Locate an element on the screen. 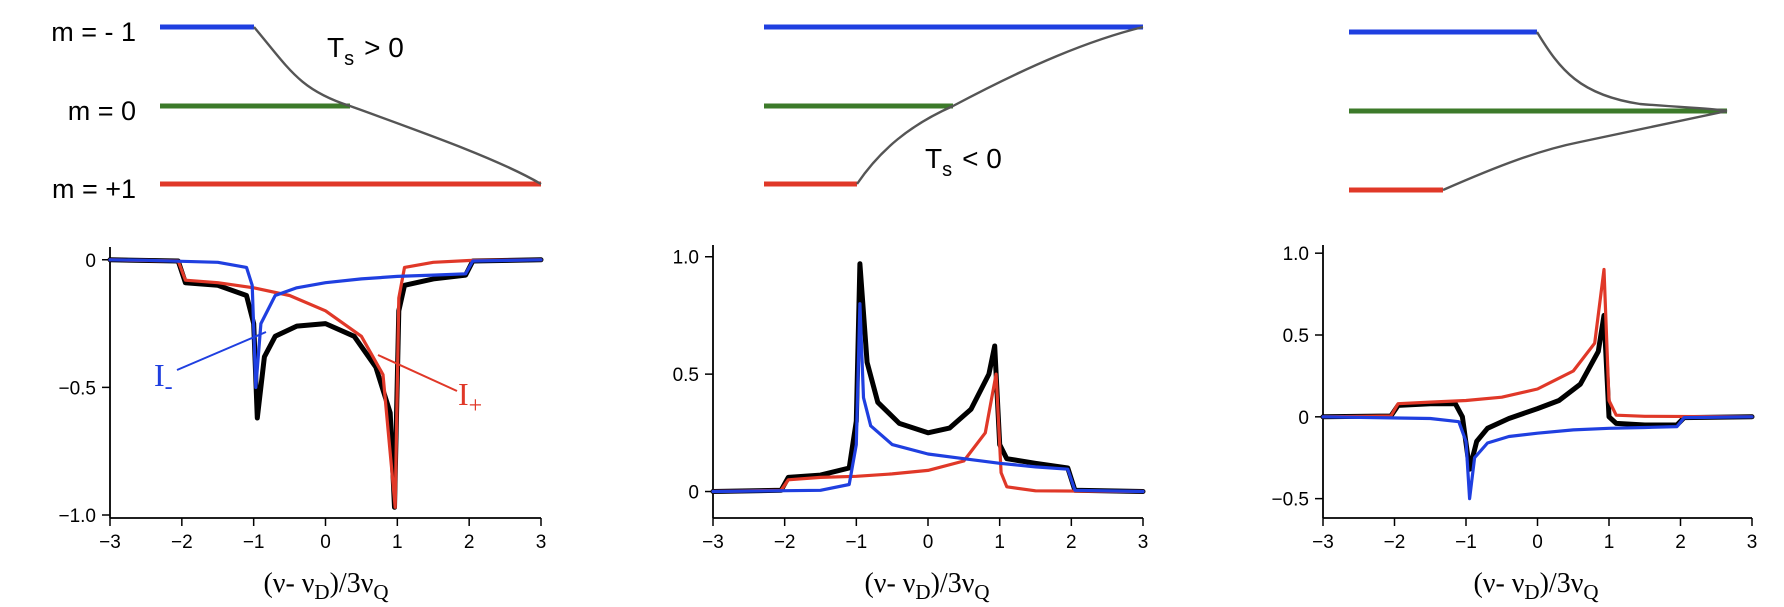 The image size is (1784, 607). population-curve-lower is located at coordinates (1585, 150).